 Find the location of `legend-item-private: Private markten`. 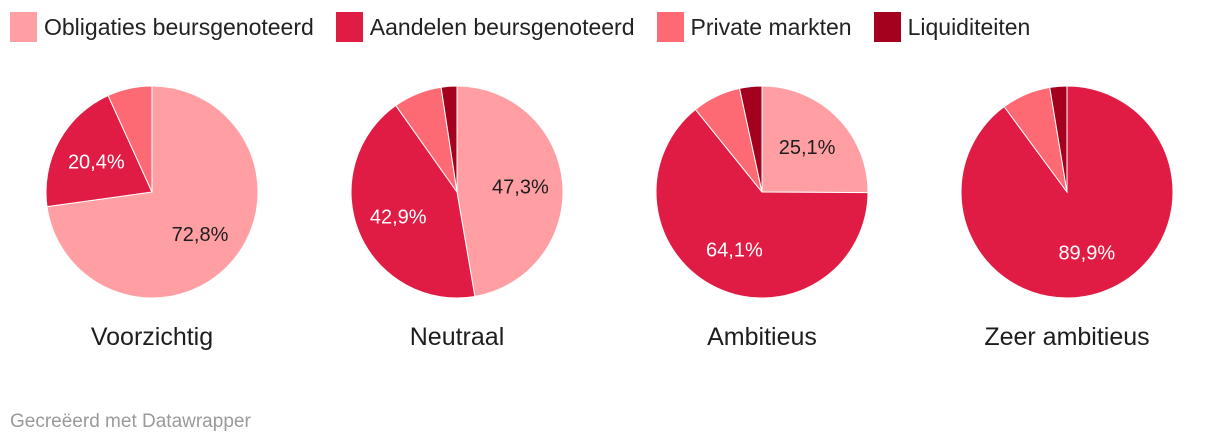

legend-item-private: Private markten is located at coordinates (754, 27).